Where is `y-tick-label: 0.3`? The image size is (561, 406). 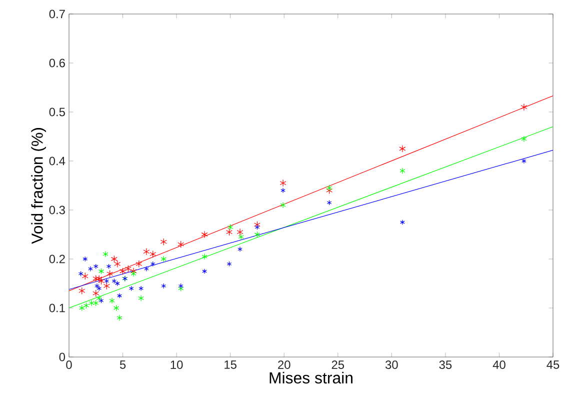 y-tick-label: 0.3 is located at coordinates (57, 210).